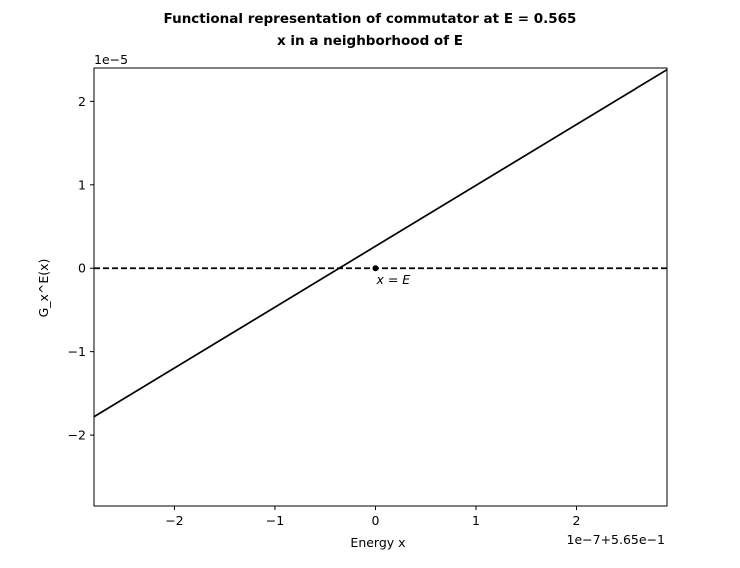  I want to click on x-axis: −2 −1 0 1 2, so click(373, 517).